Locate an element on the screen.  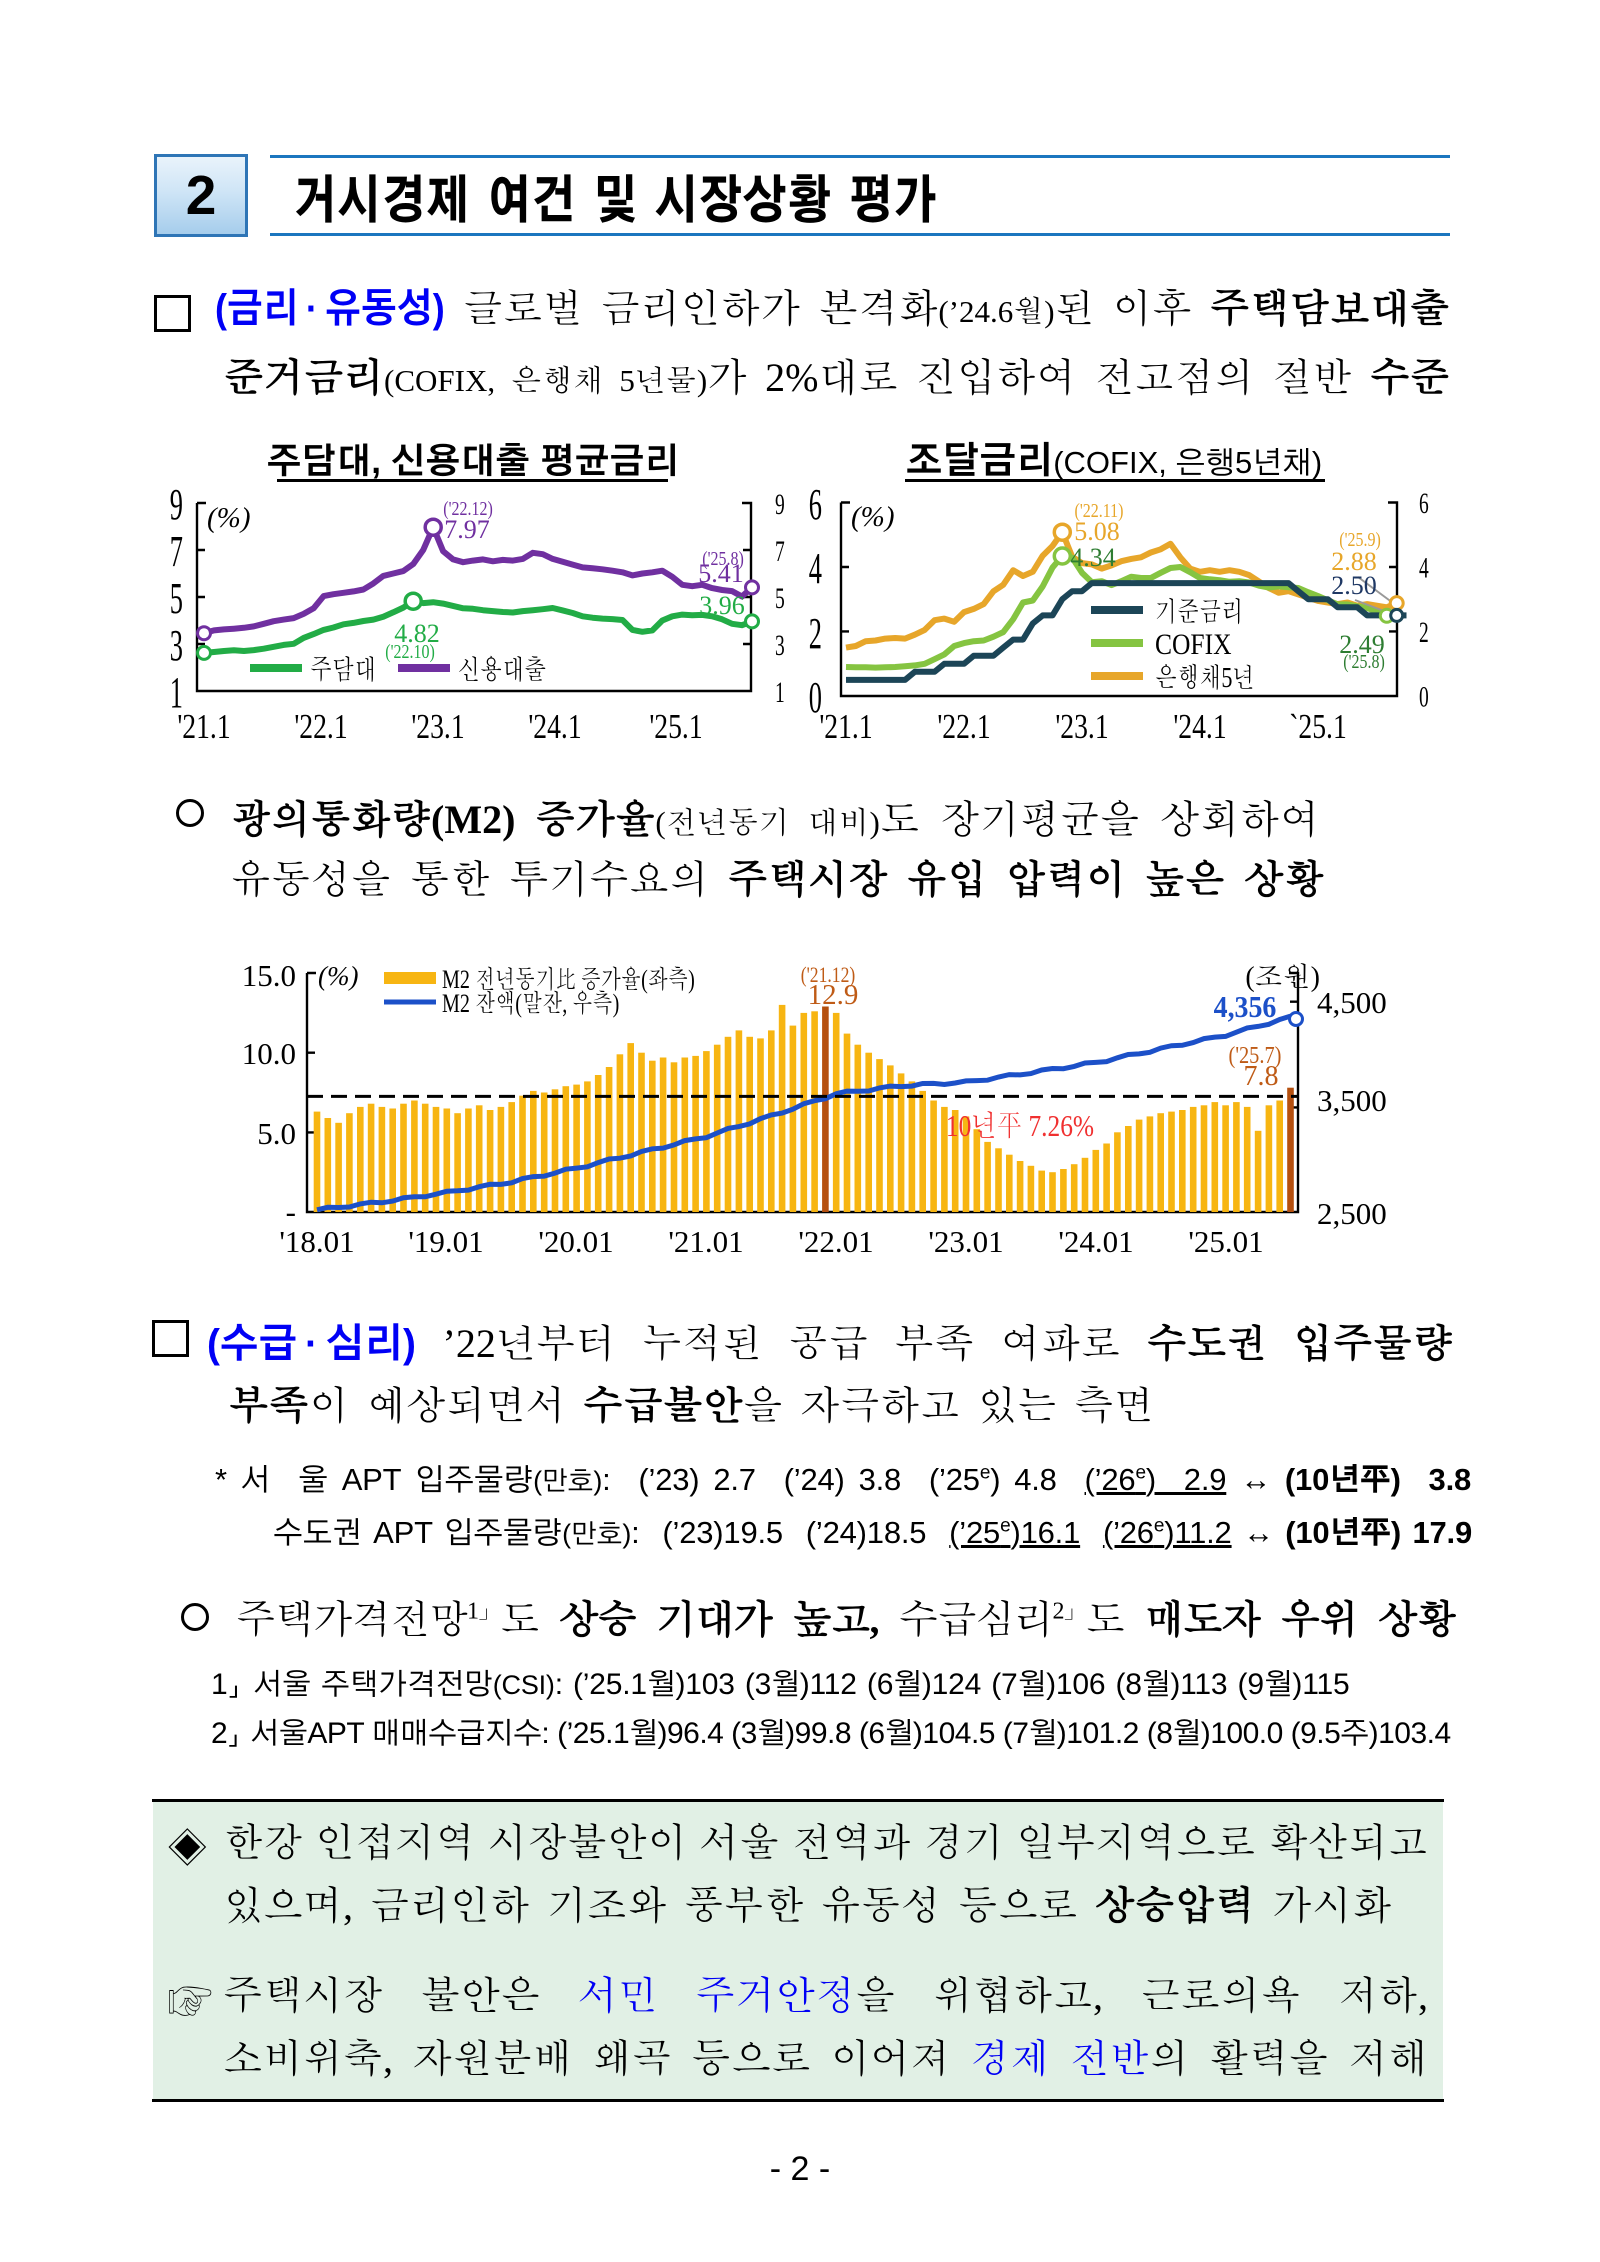
svg-text: (조원) is located at coordinates (1282, 977).